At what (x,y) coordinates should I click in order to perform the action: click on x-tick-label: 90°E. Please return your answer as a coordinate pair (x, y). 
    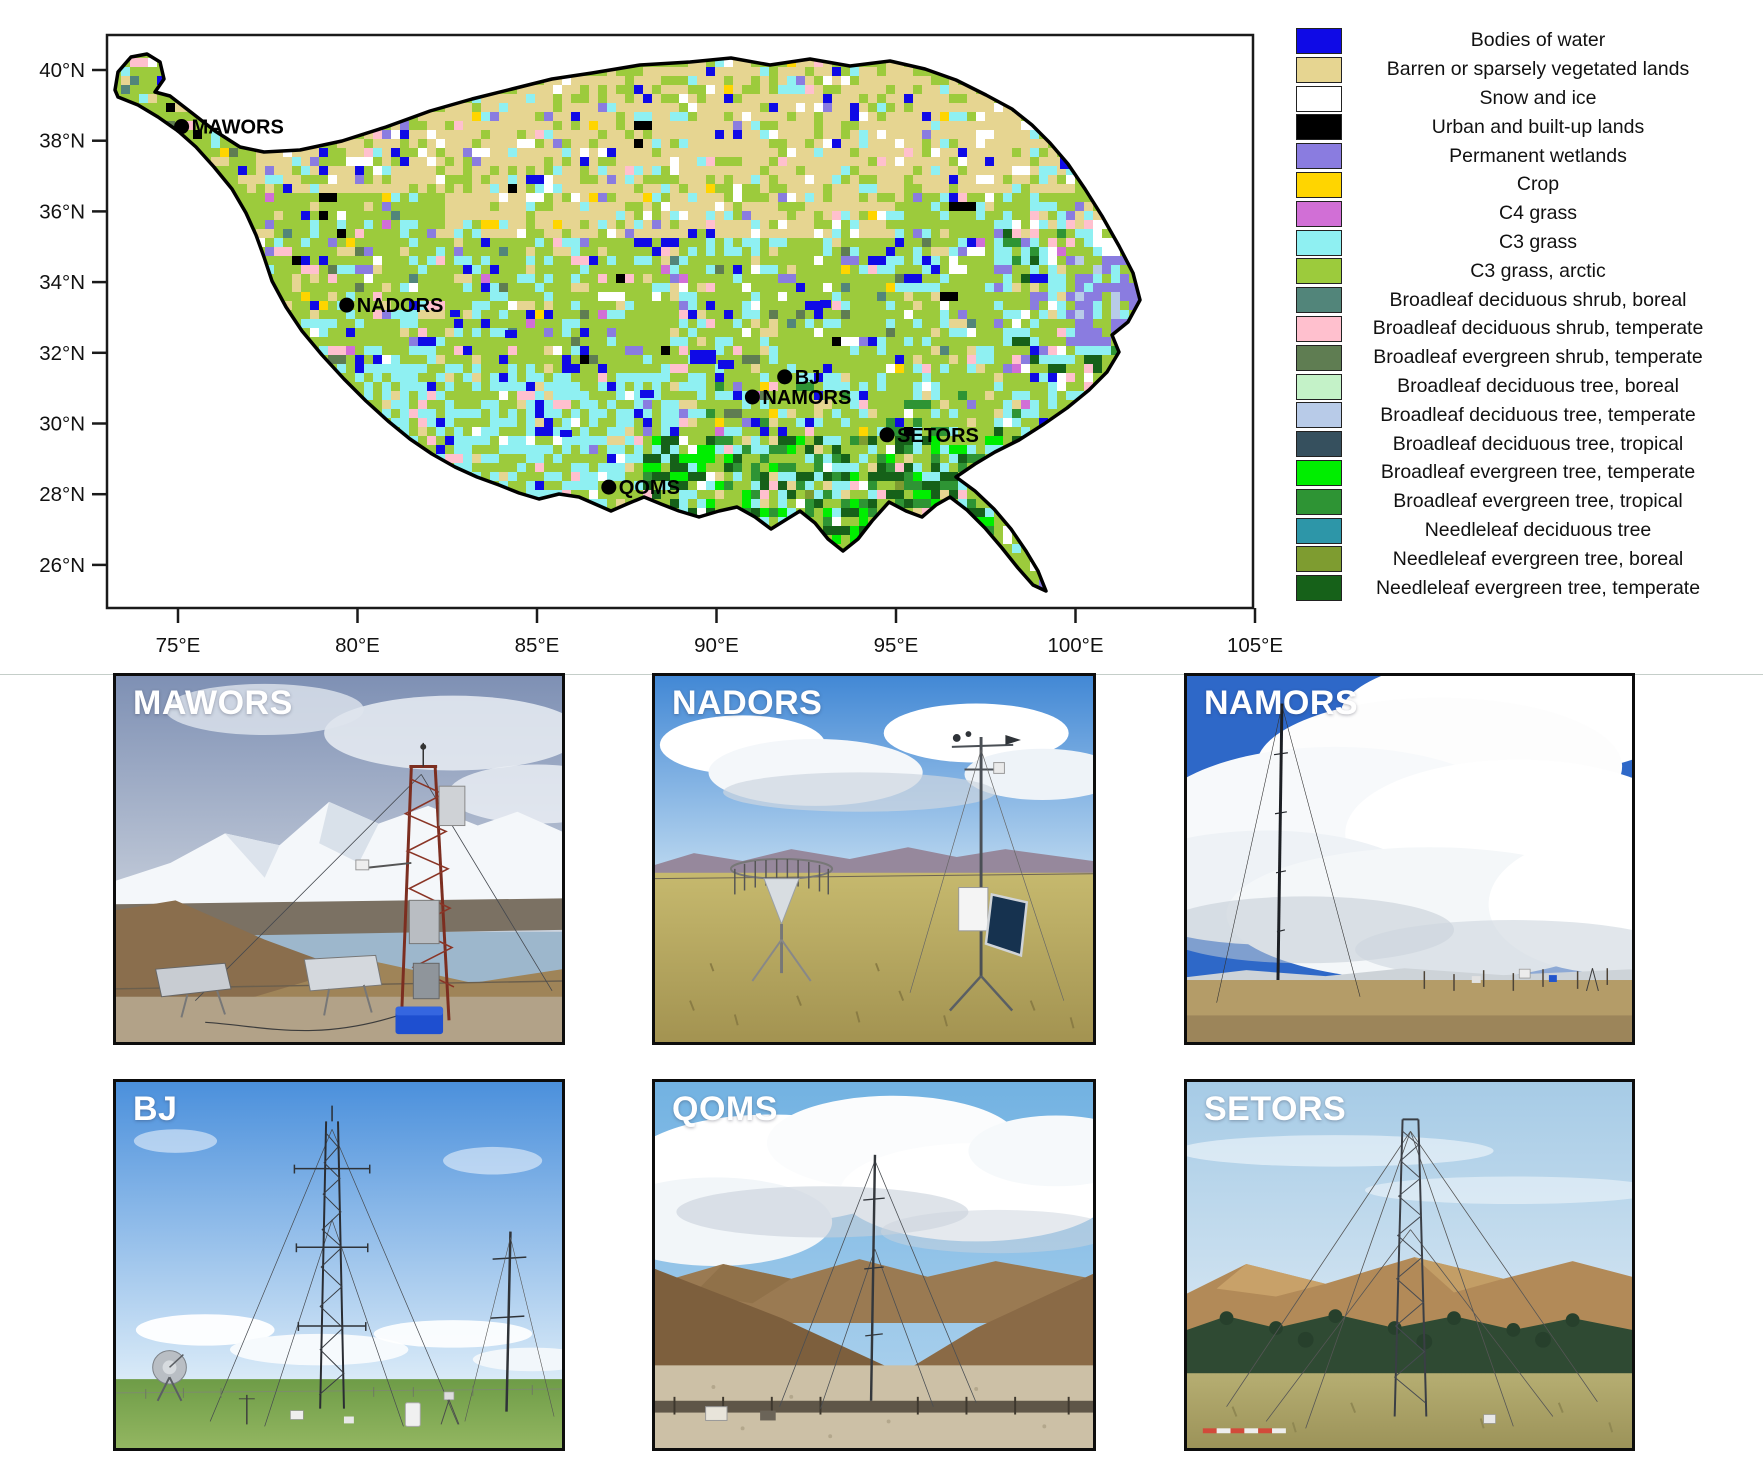
    Looking at the image, I should click on (716, 645).